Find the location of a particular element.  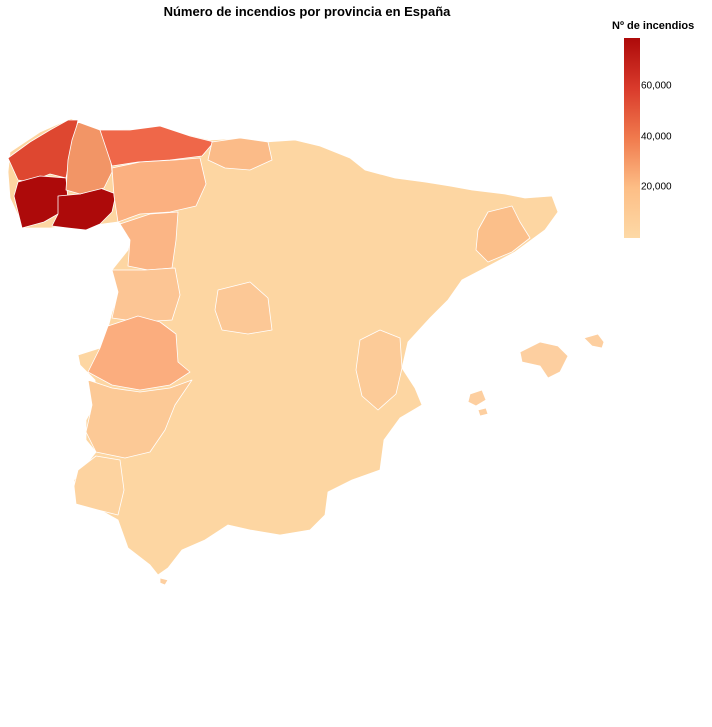

legend-label-40000: 40,000 is located at coordinates (656, 137).